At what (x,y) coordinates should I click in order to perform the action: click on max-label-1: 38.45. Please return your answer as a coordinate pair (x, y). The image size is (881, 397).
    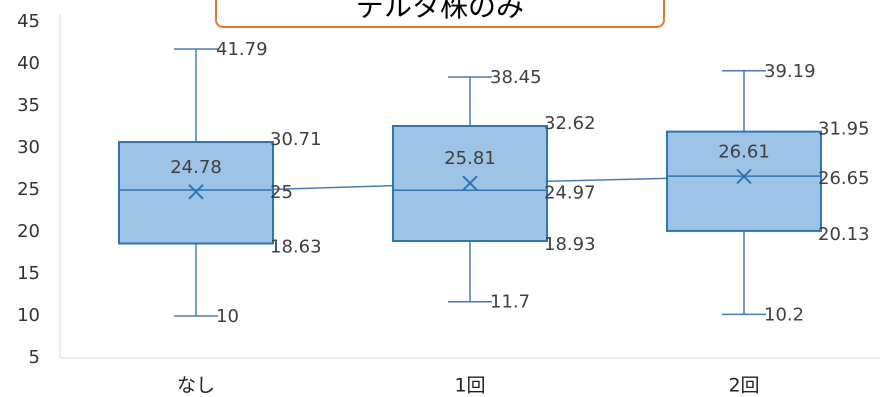
    Looking at the image, I should click on (516, 77).